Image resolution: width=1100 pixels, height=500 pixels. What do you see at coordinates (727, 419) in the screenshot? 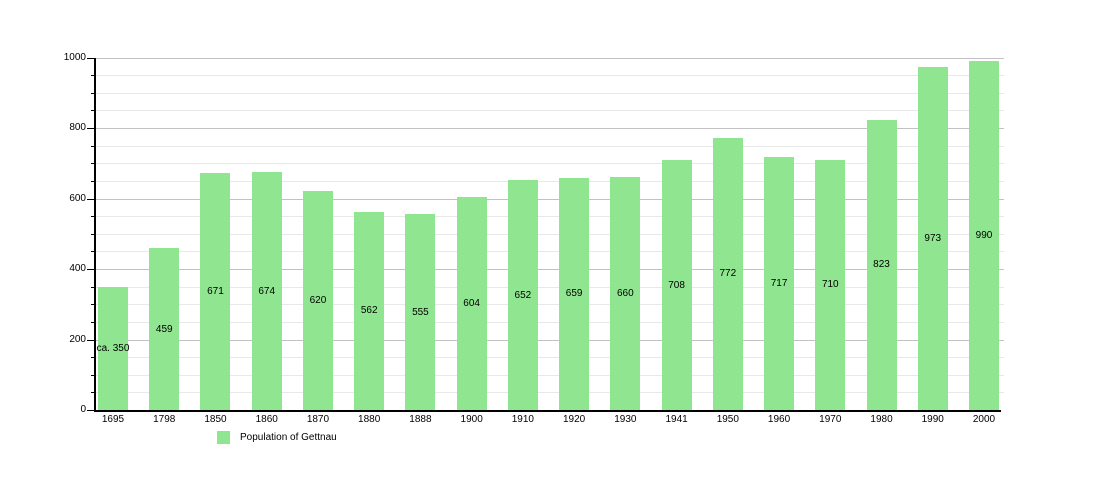
I see `x-axis-tick-label-1950: 1950` at bounding box center [727, 419].